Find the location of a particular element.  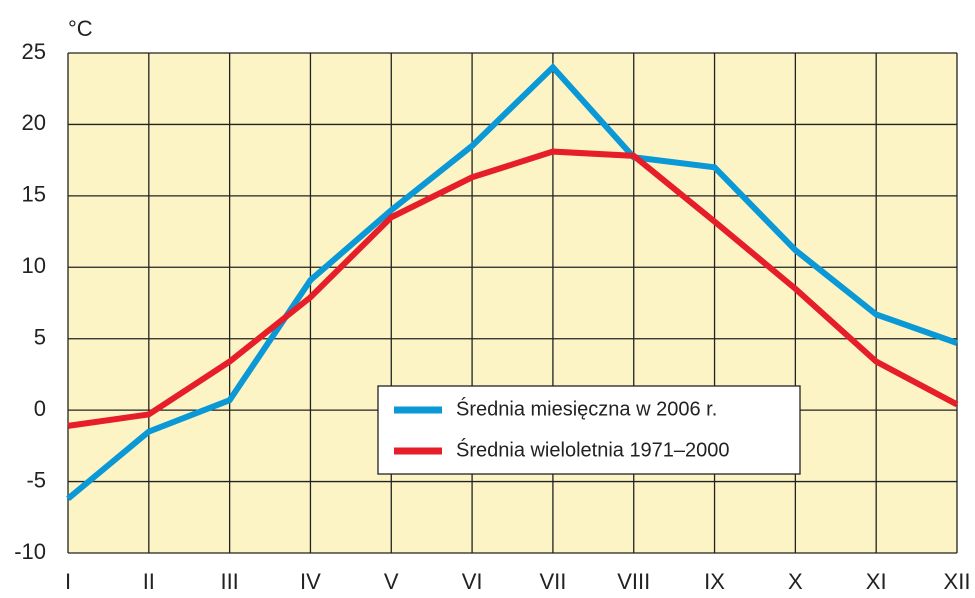

x-tick-label: III is located at coordinates (229, 581).